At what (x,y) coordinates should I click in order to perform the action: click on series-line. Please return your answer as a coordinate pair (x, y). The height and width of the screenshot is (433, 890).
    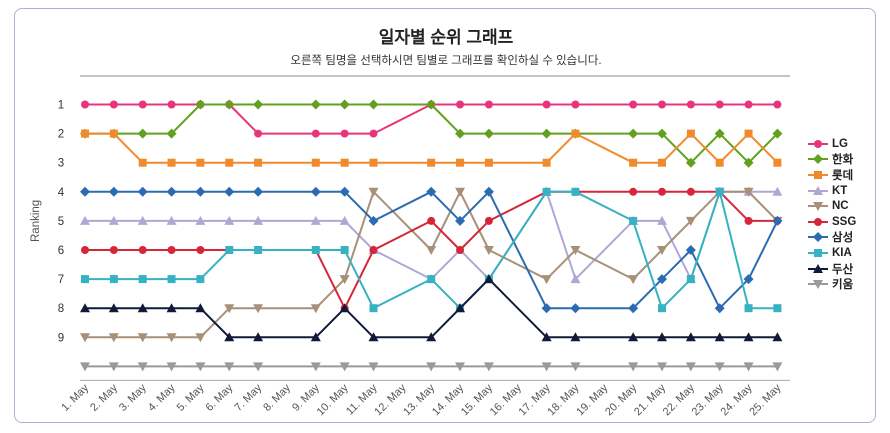
    Looking at the image, I should click on (432, 133).